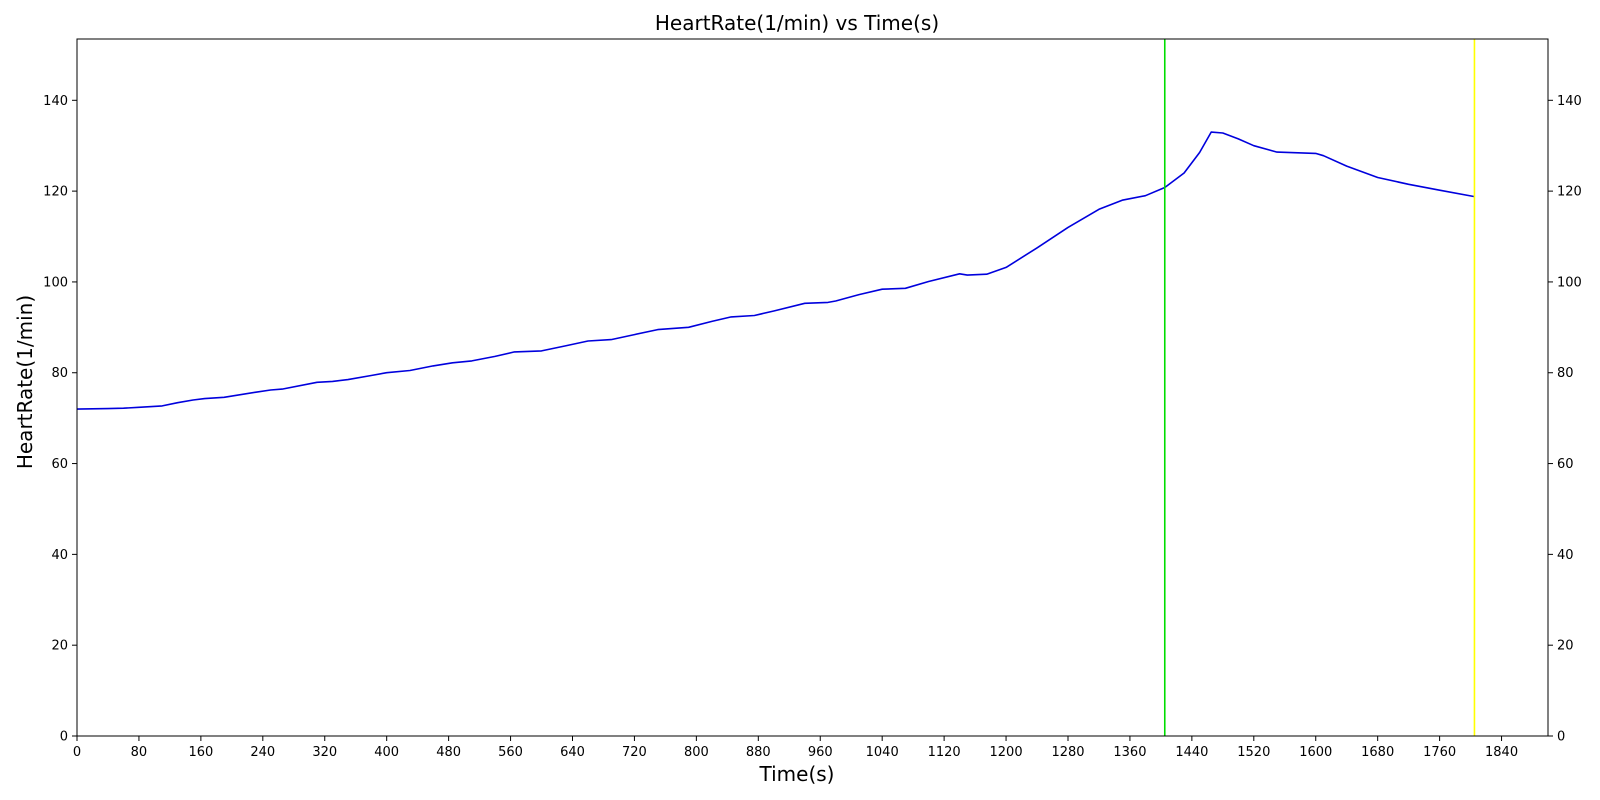 The height and width of the screenshot is (800, 1600). Describe the element at coordinates (1129, 752) in the screenshot. I see `x-tick-label: 1360` at that location.